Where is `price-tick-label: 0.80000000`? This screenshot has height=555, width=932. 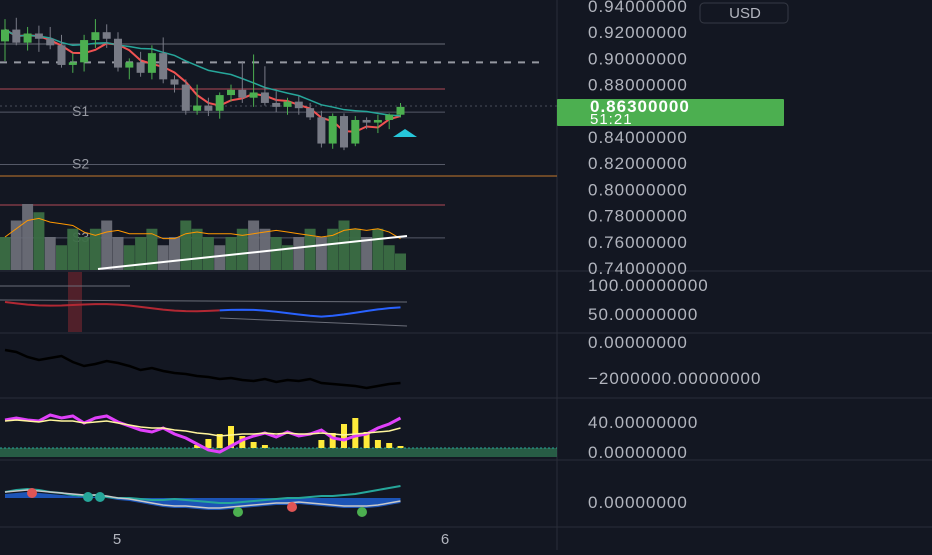
price-tick-label: 0.80000000 is located at coordinates (638, 189).